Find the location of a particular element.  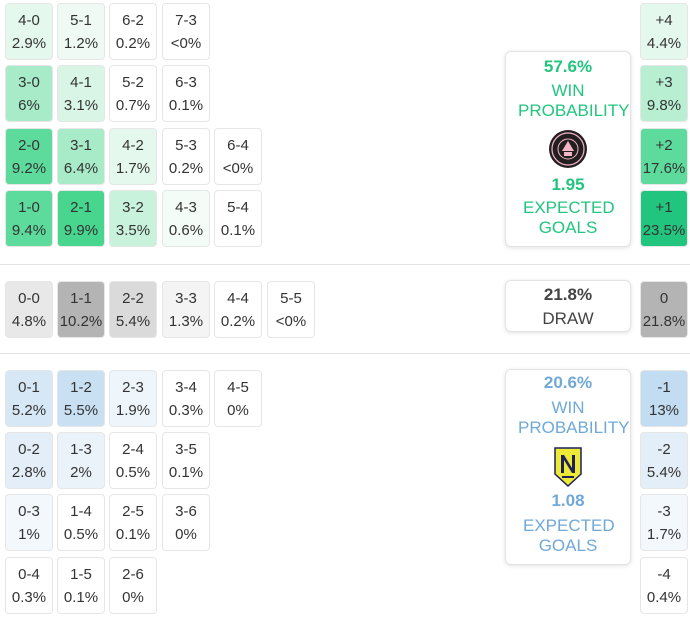

scoreline-cell: 4-2 1.7% is located at coordinates (133, 156).